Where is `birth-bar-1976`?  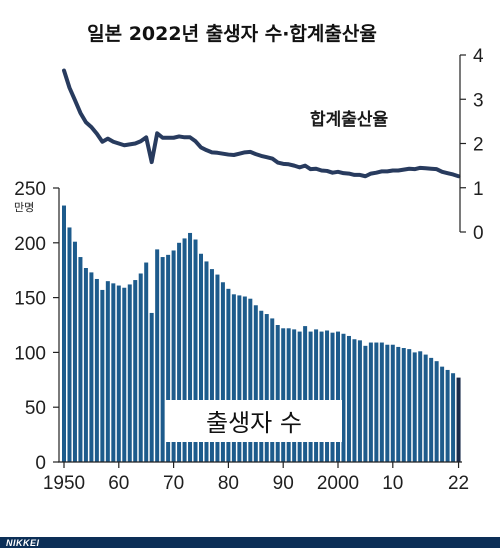 birth-bar-1976 is located at coordinates (206, 361).